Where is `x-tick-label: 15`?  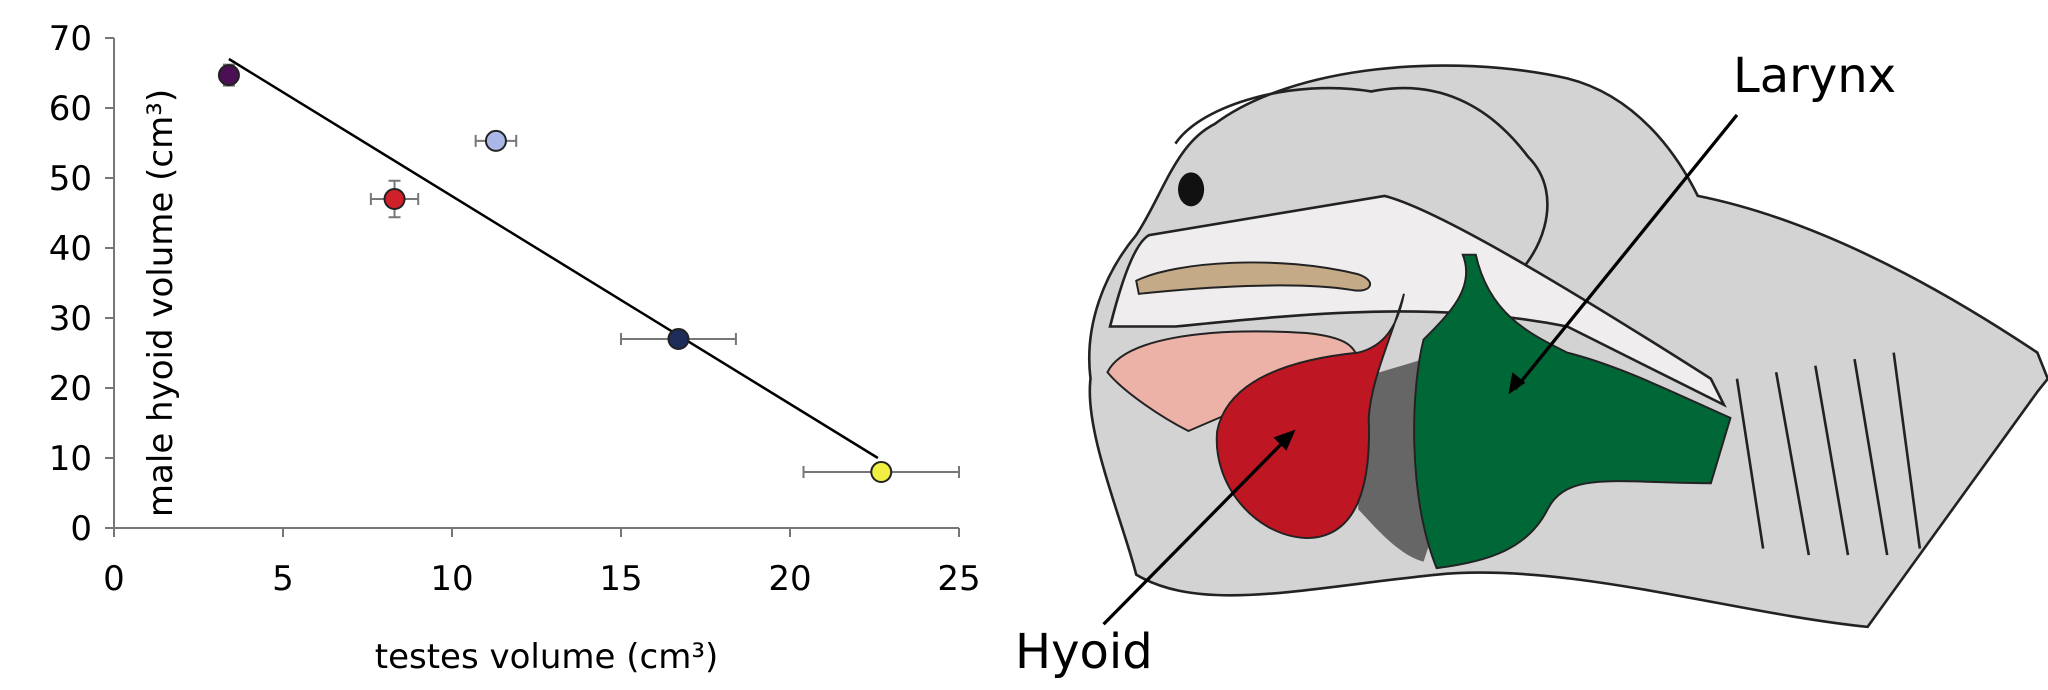 x-tick-label: 15 is located at coordinates (620, 579).